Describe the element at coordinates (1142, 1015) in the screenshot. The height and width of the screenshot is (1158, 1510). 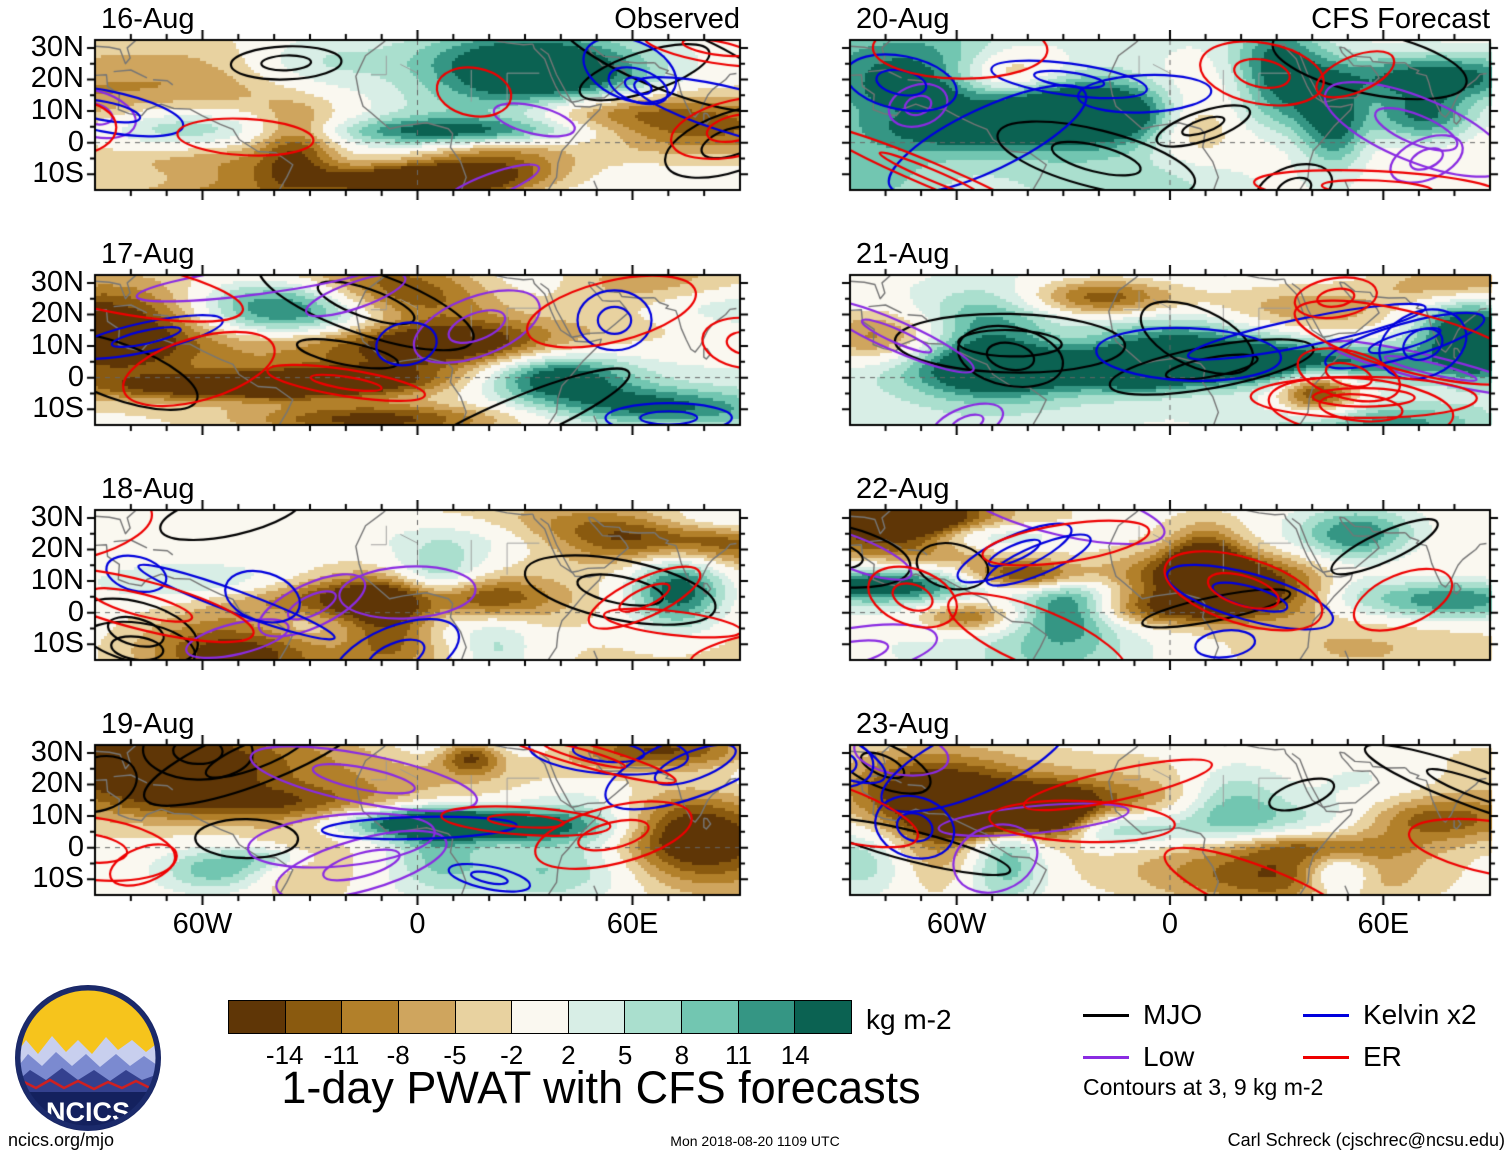
I see `legend-entry-mjo: MJO` at that location.